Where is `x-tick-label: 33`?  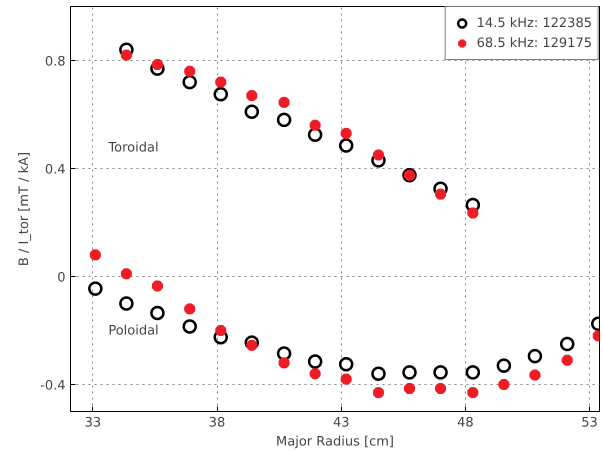
x-tick-label: 33 is located at coordinates (93, 423).